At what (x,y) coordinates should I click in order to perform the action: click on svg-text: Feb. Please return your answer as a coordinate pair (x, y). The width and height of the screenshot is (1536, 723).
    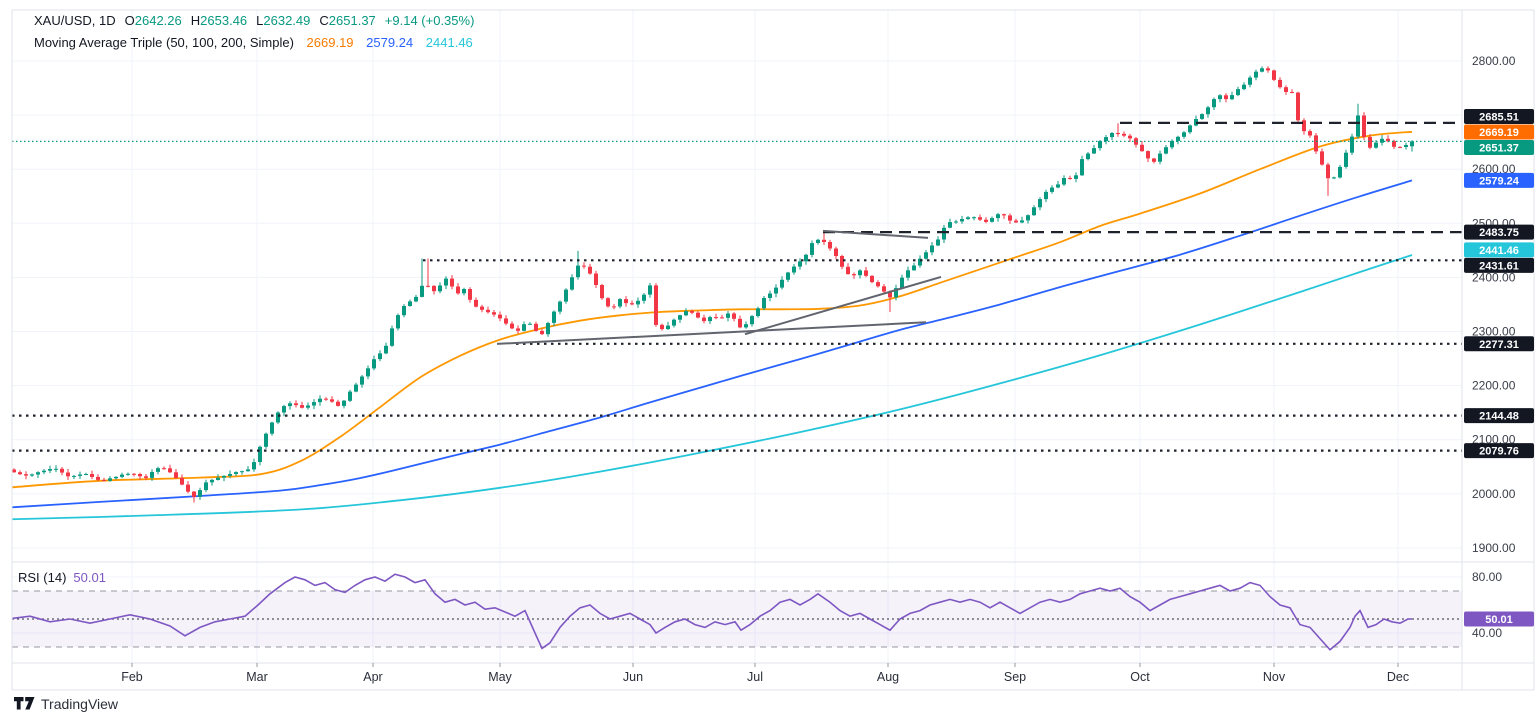
    Looking at the image, I should click on (132, 677).